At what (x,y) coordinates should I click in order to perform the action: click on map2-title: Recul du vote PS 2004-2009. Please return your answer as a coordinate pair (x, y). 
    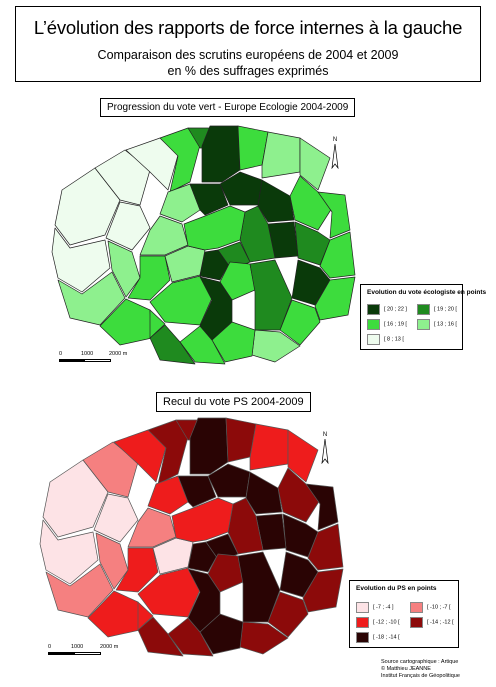
    Looking at the image, I should click on (233, 402).